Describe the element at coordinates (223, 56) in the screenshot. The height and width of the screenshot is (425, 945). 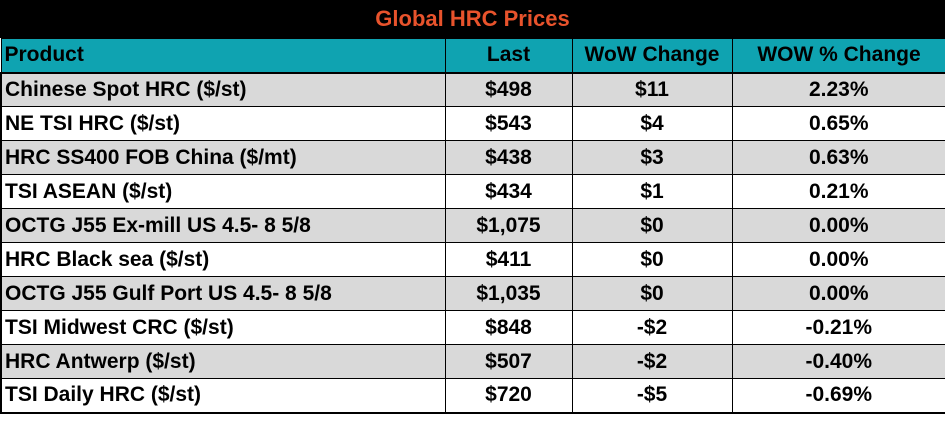
I see `header-product: Product` at that location.